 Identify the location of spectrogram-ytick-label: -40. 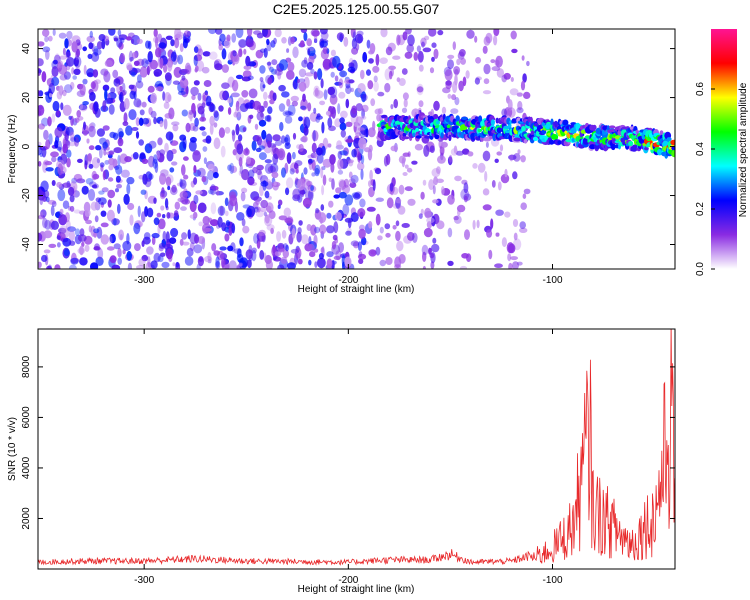
(26, 244).